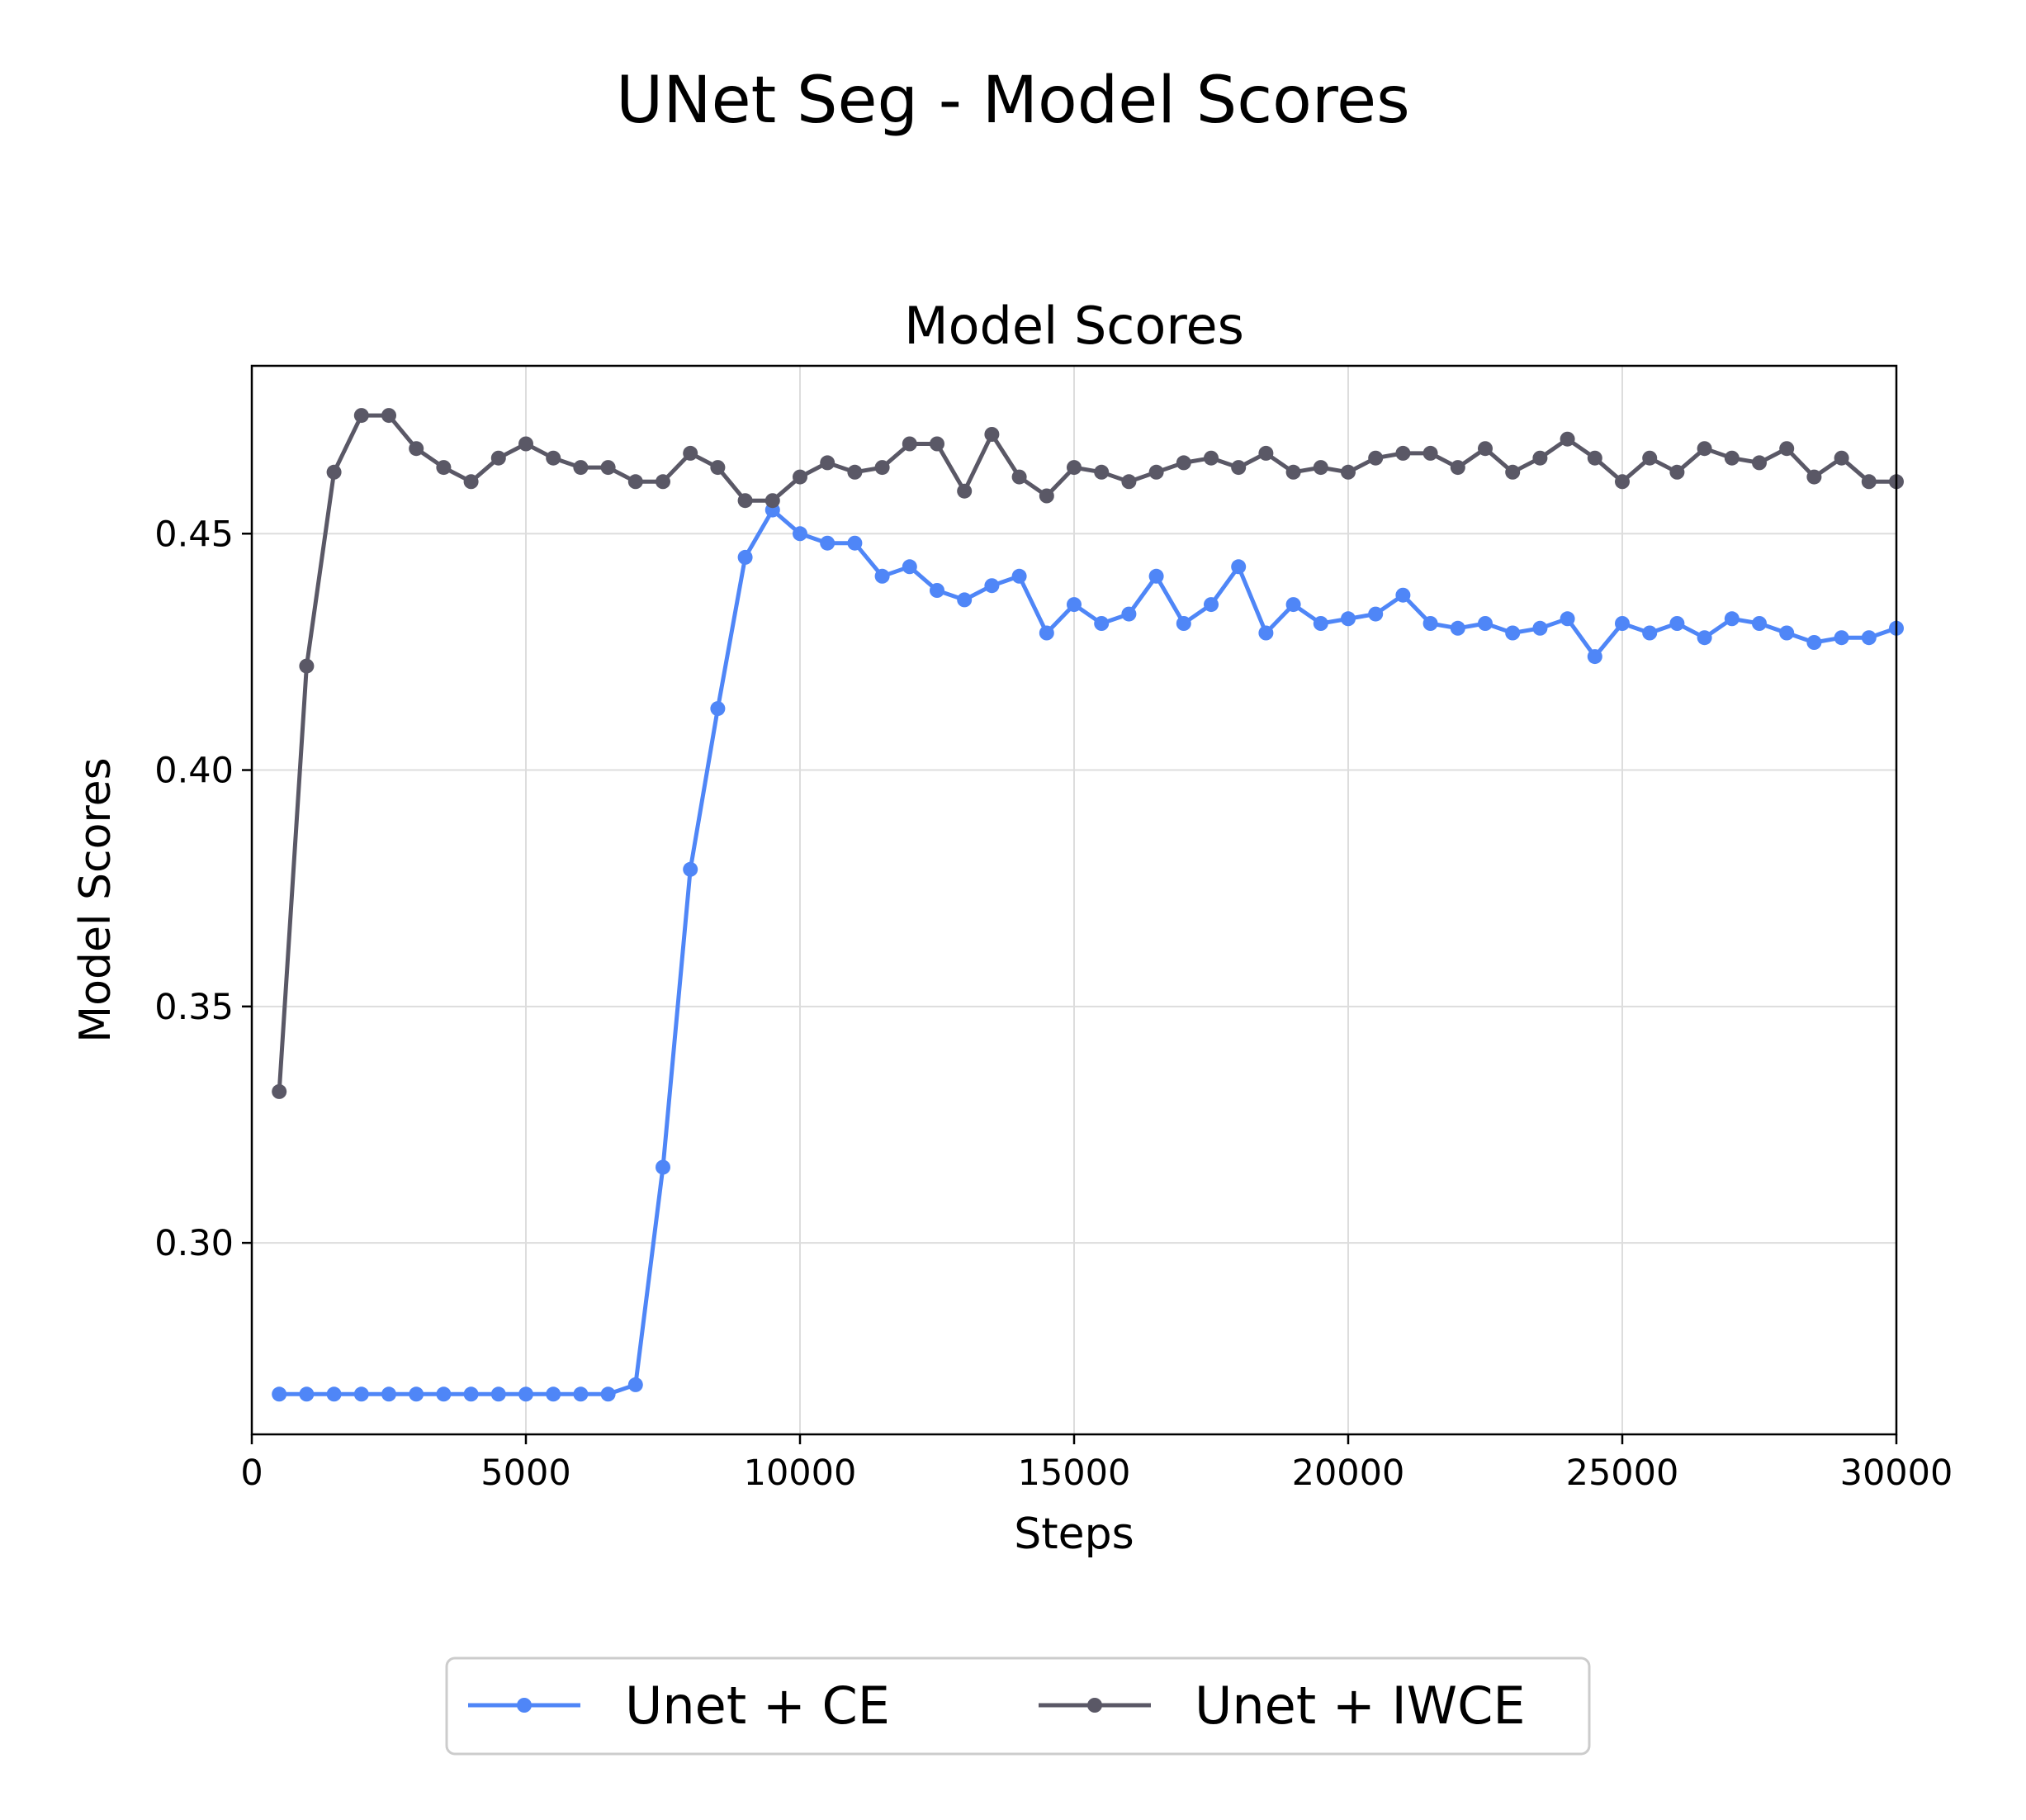  I want to click on x-axis-label: Steps, so click(1074, 1534).